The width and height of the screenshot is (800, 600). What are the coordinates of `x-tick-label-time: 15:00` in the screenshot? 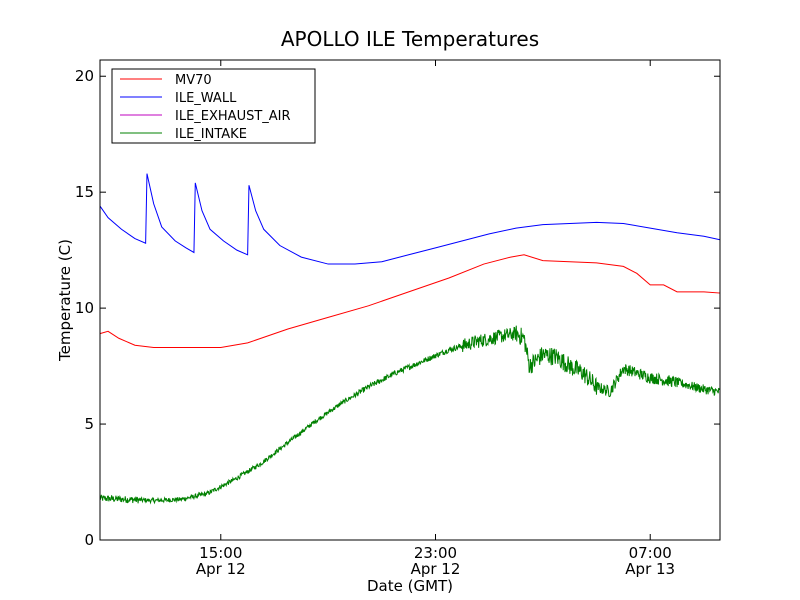 It's located at (220, 553).